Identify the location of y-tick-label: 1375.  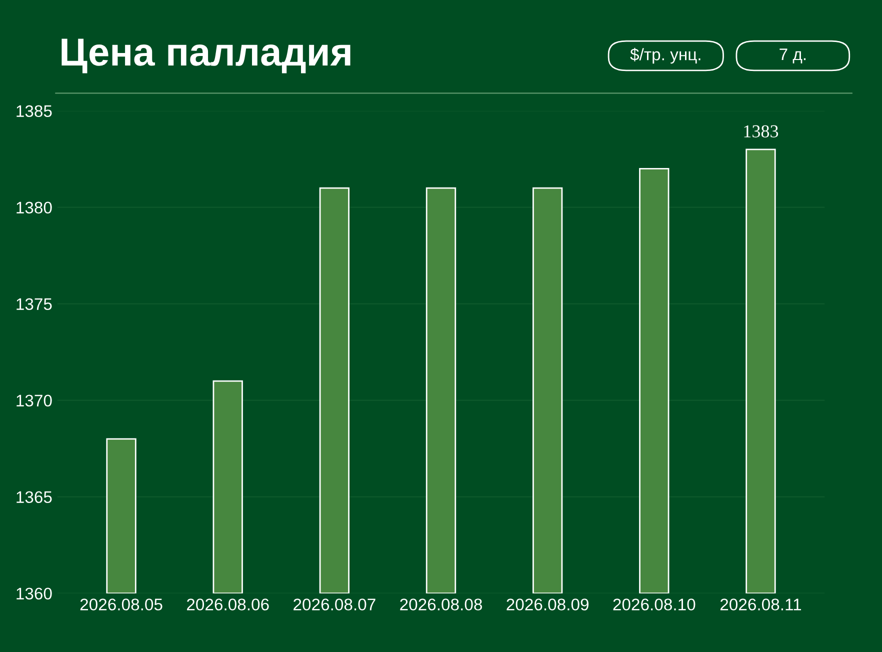
(34, 304).